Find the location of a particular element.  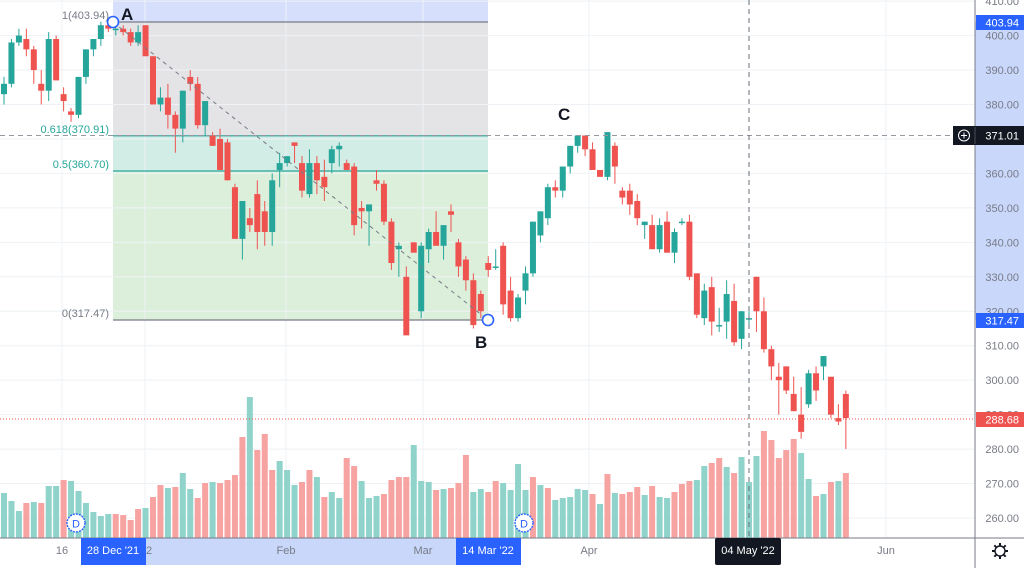

price-axis-highlight is located at coordinates (999, 171).